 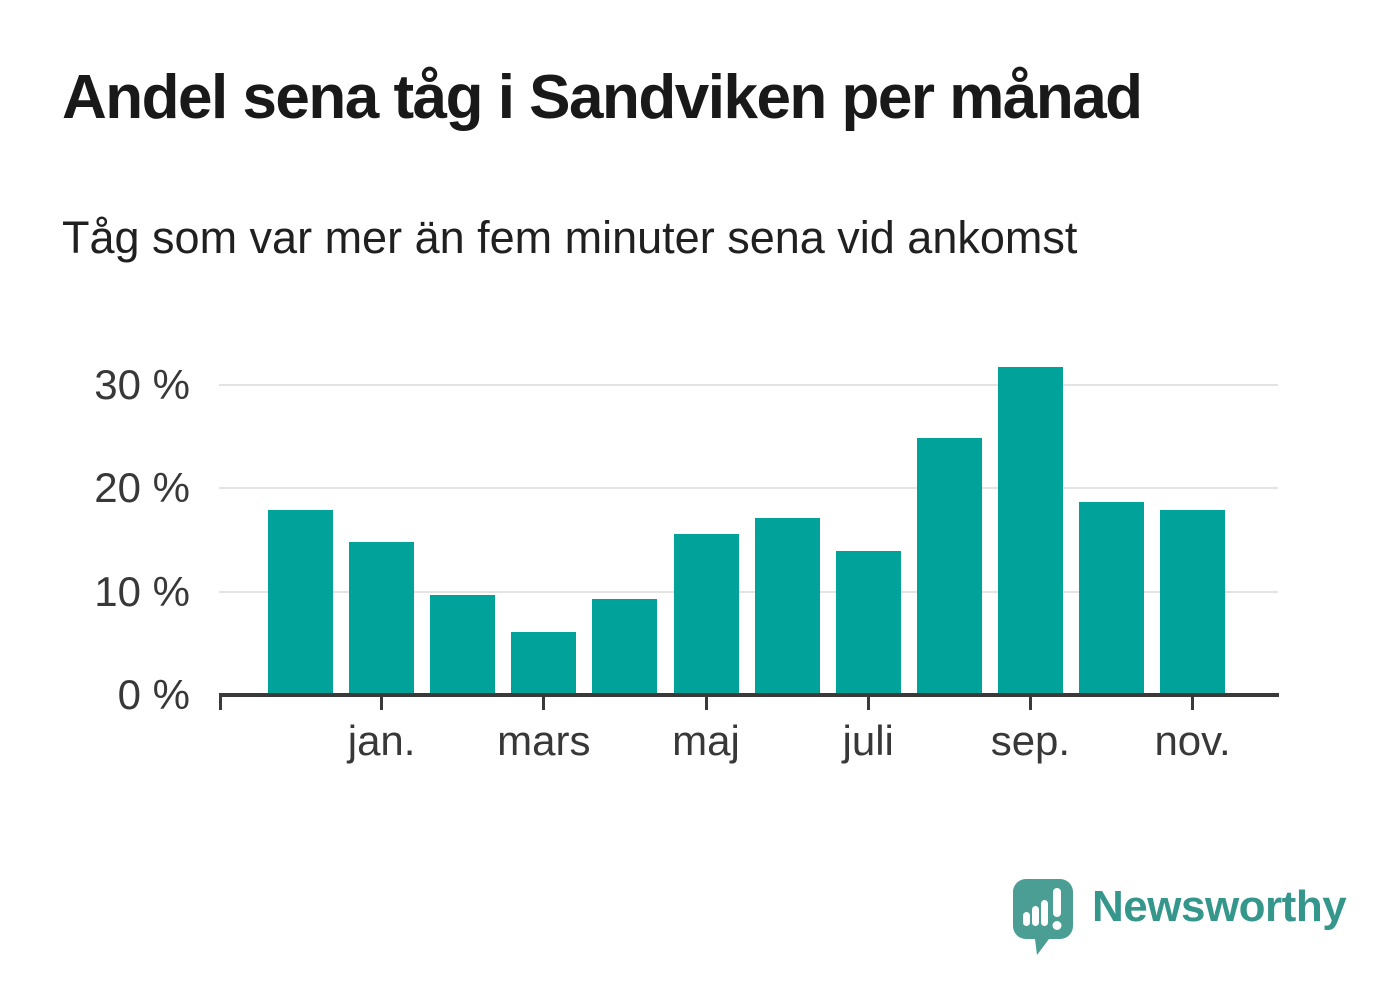 What do you see at coordinates (153, 694) in the screenshot?
I see `y-tick-label: 0 %` at bounding box center [153, 694].